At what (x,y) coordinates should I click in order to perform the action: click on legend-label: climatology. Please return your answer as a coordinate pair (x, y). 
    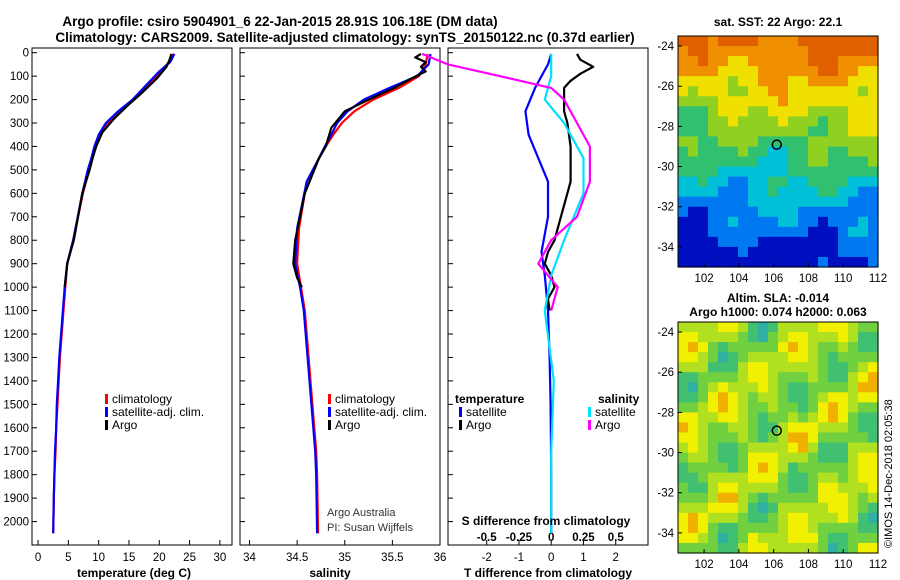
    Looking at the image, I should click on (365, 399).